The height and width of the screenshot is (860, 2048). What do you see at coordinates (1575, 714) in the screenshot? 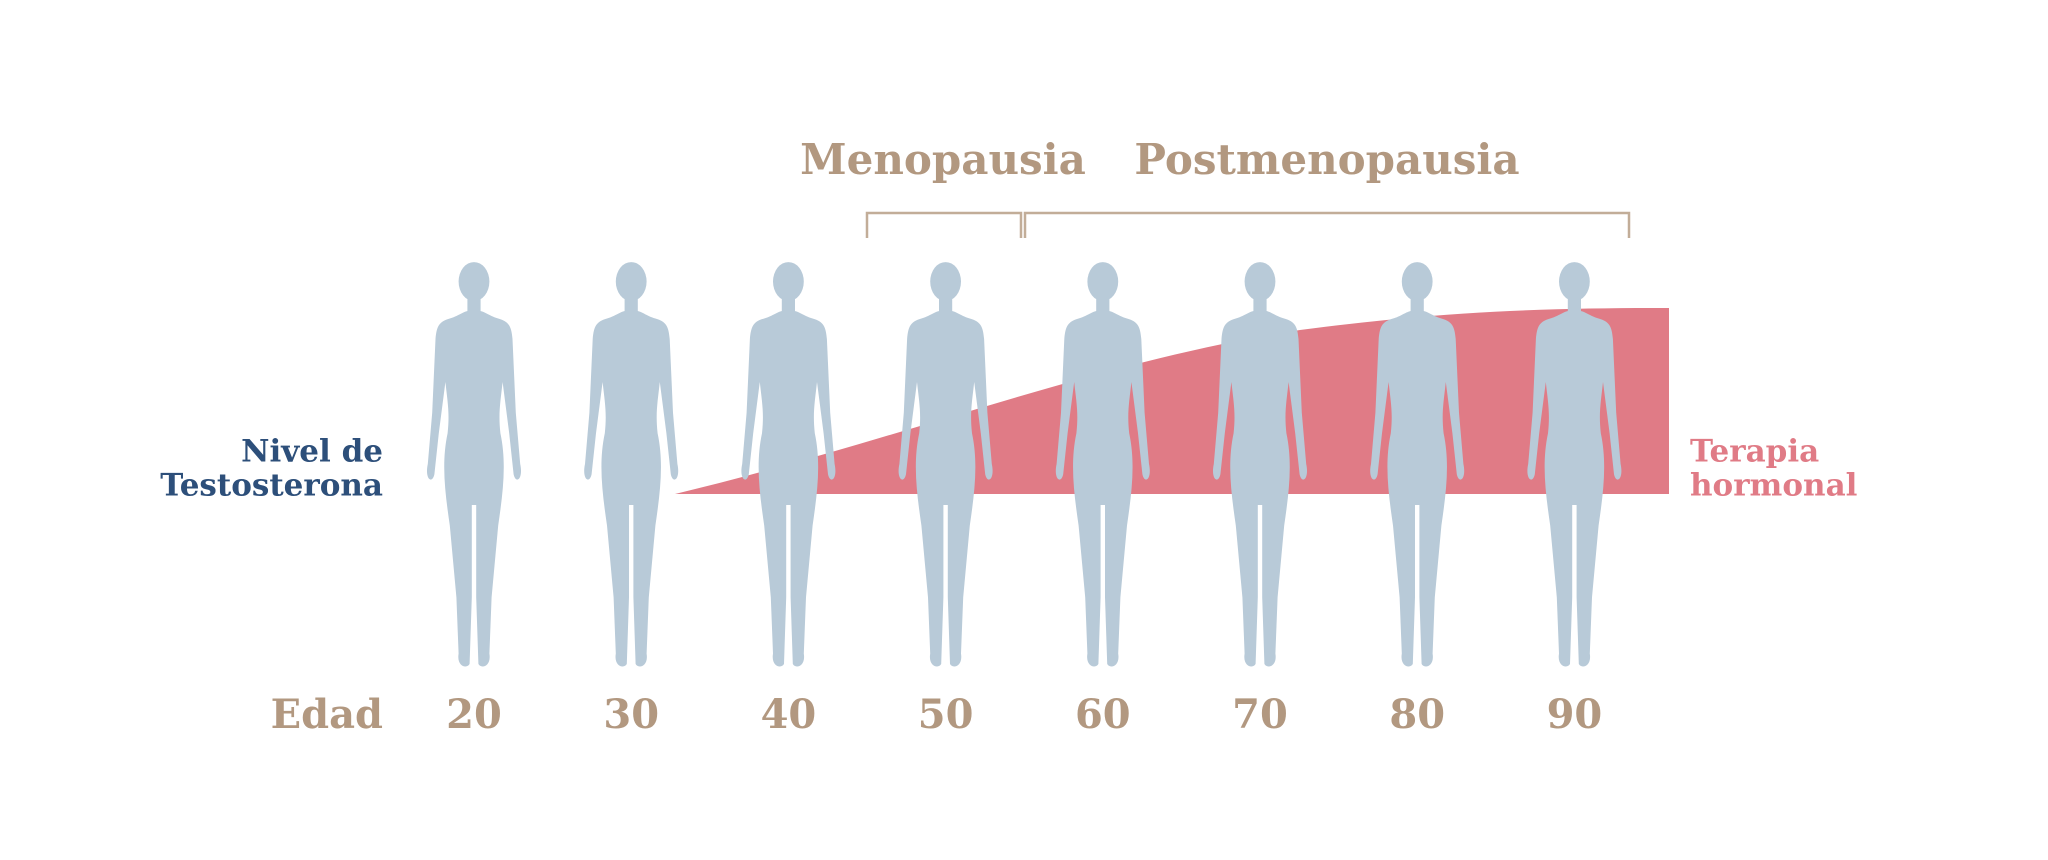
I see `age-label: 90` at bounding box center [1575, 714].